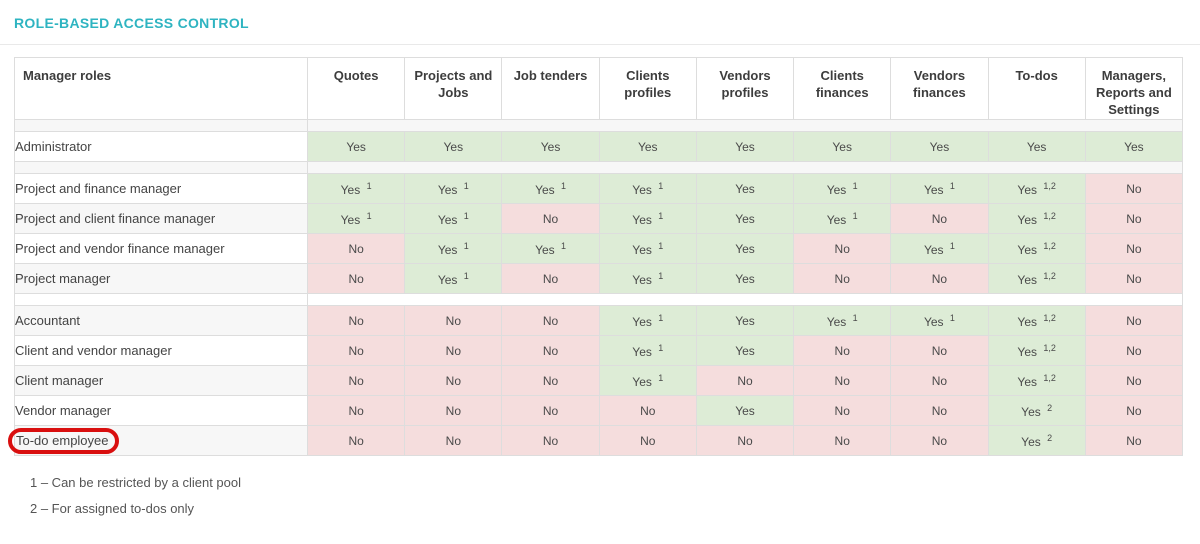  Describe the element at coordinates (161, 299) in the screenshot. I see `spacer-cell` at that location.